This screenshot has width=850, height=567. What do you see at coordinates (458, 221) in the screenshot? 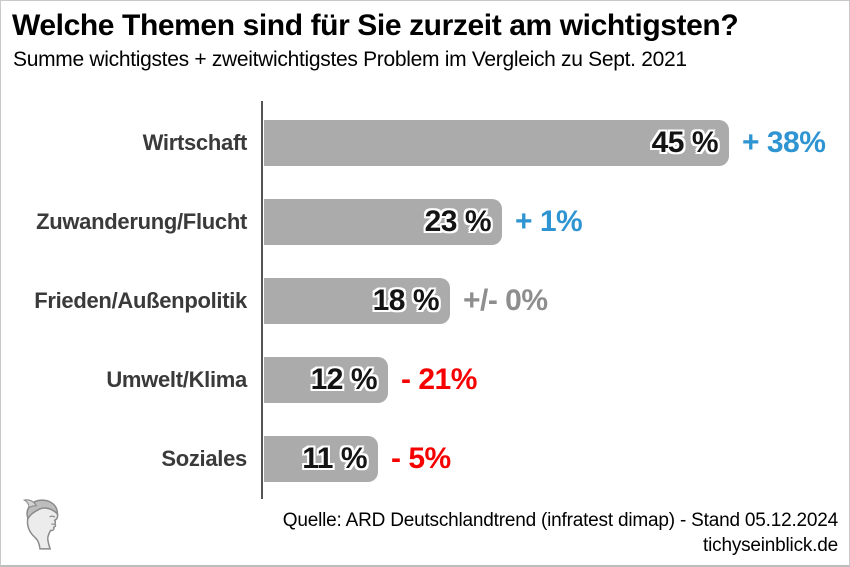
I see `bar-value-label: 23 %` at bounding box center [458, 221].